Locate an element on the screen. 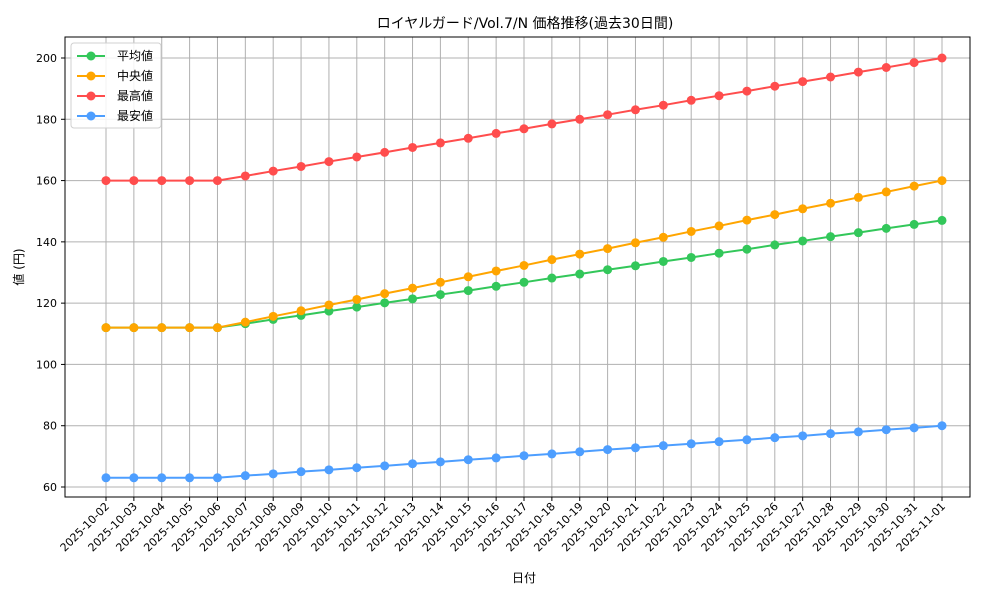  chart-title: ロイヤルガード/Vol.7/N 価格推移(過去30日間) is located at coordinates (525, 24).